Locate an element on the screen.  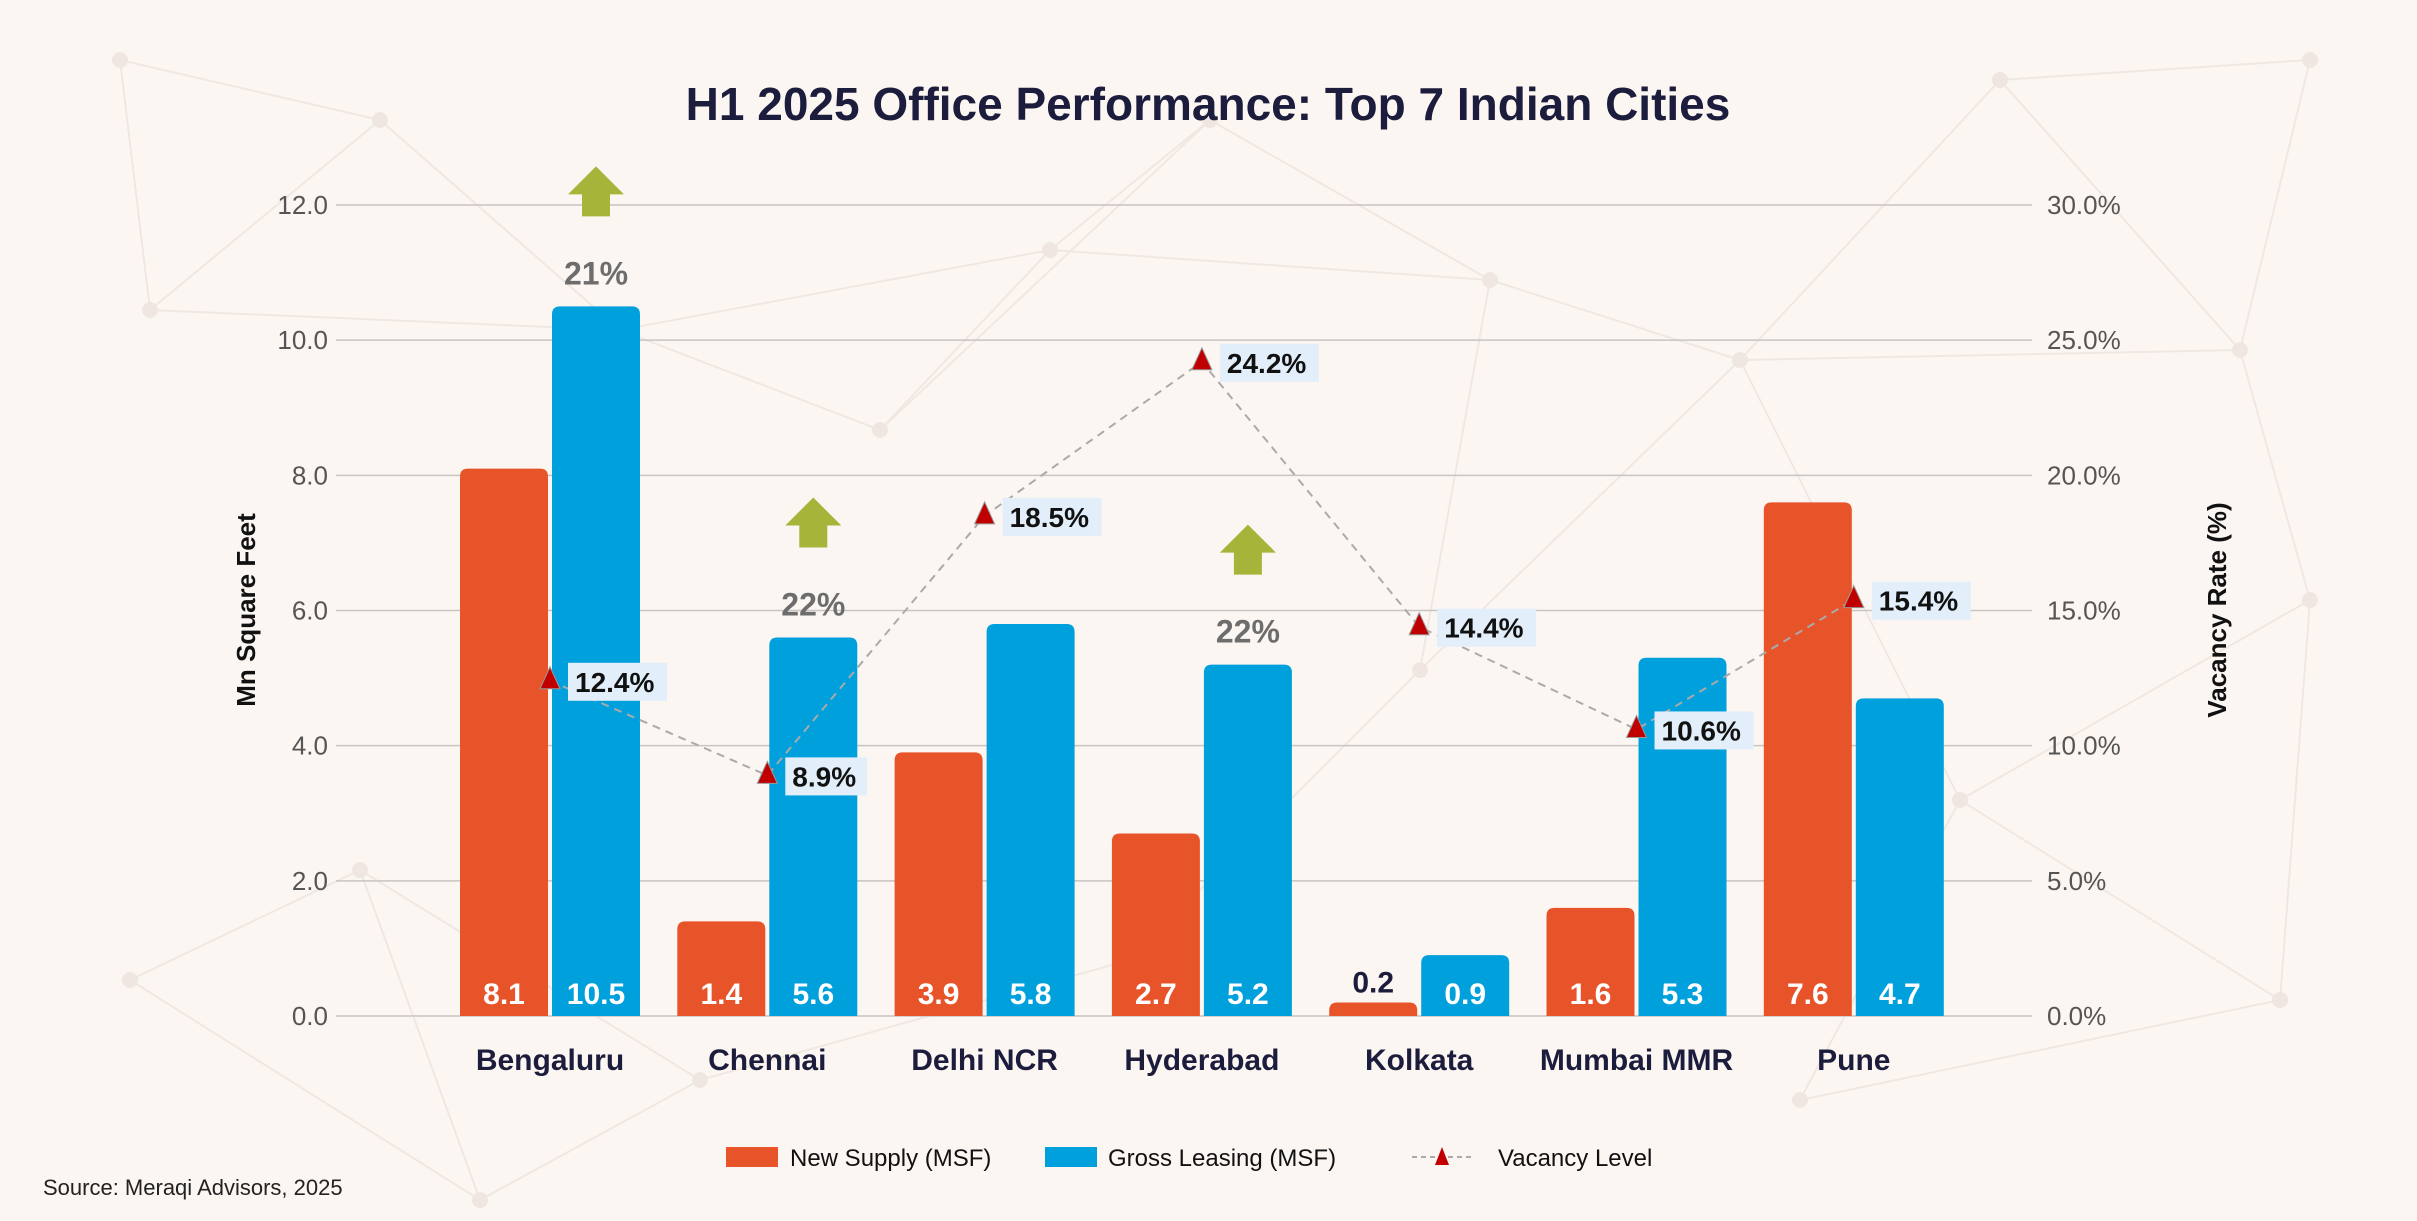
vacancy-label: 18.5% is located at coordinates (1049, 517).